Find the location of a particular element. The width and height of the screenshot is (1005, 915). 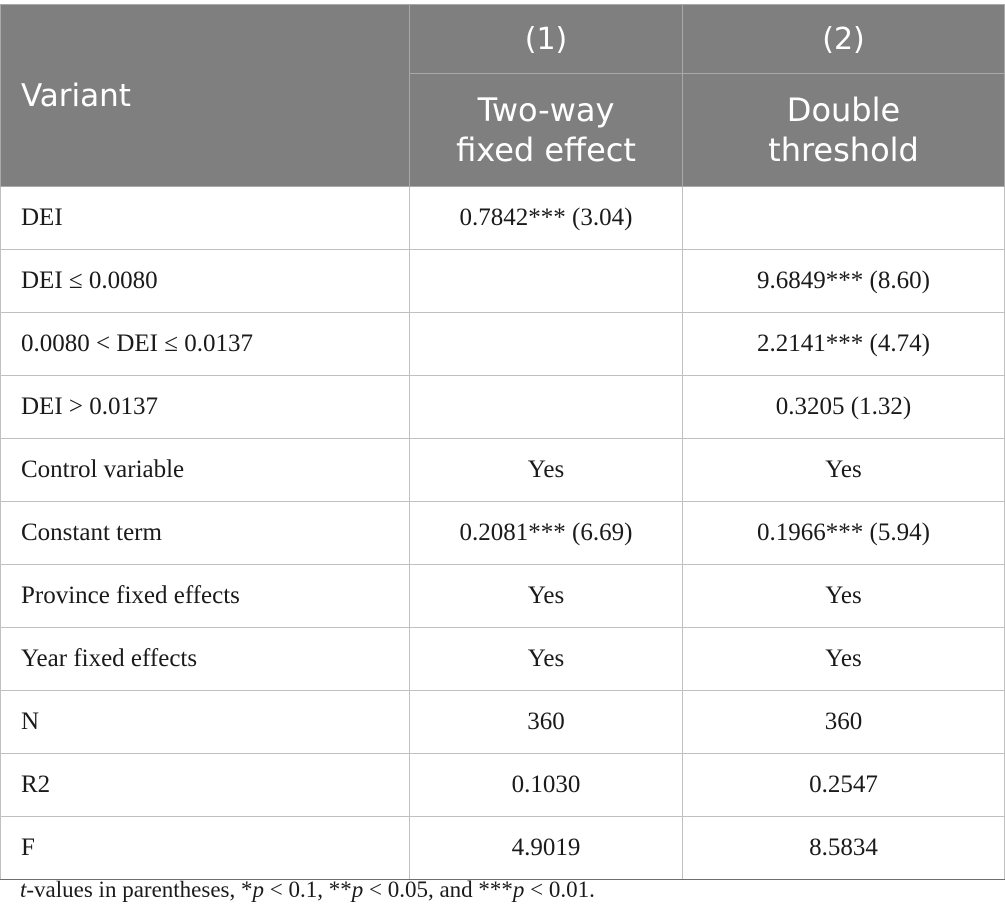

table-row: F 4.9019 8.5834 is located at coordinates (502, 848).